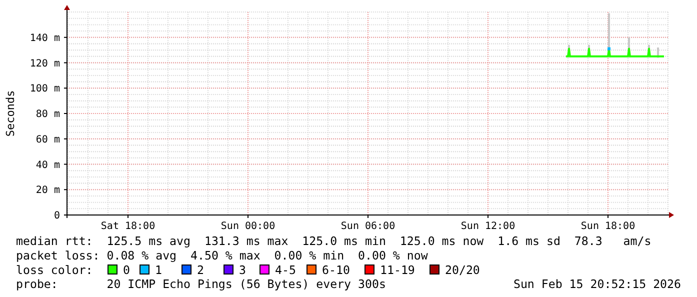  What do you see at coordinates (222, 255) in the screenshot?
I see `text: packet loss: 0.08 % avg 4.50 % max 0.00 % min 0.00 % now` at bounding box center [222, 255].